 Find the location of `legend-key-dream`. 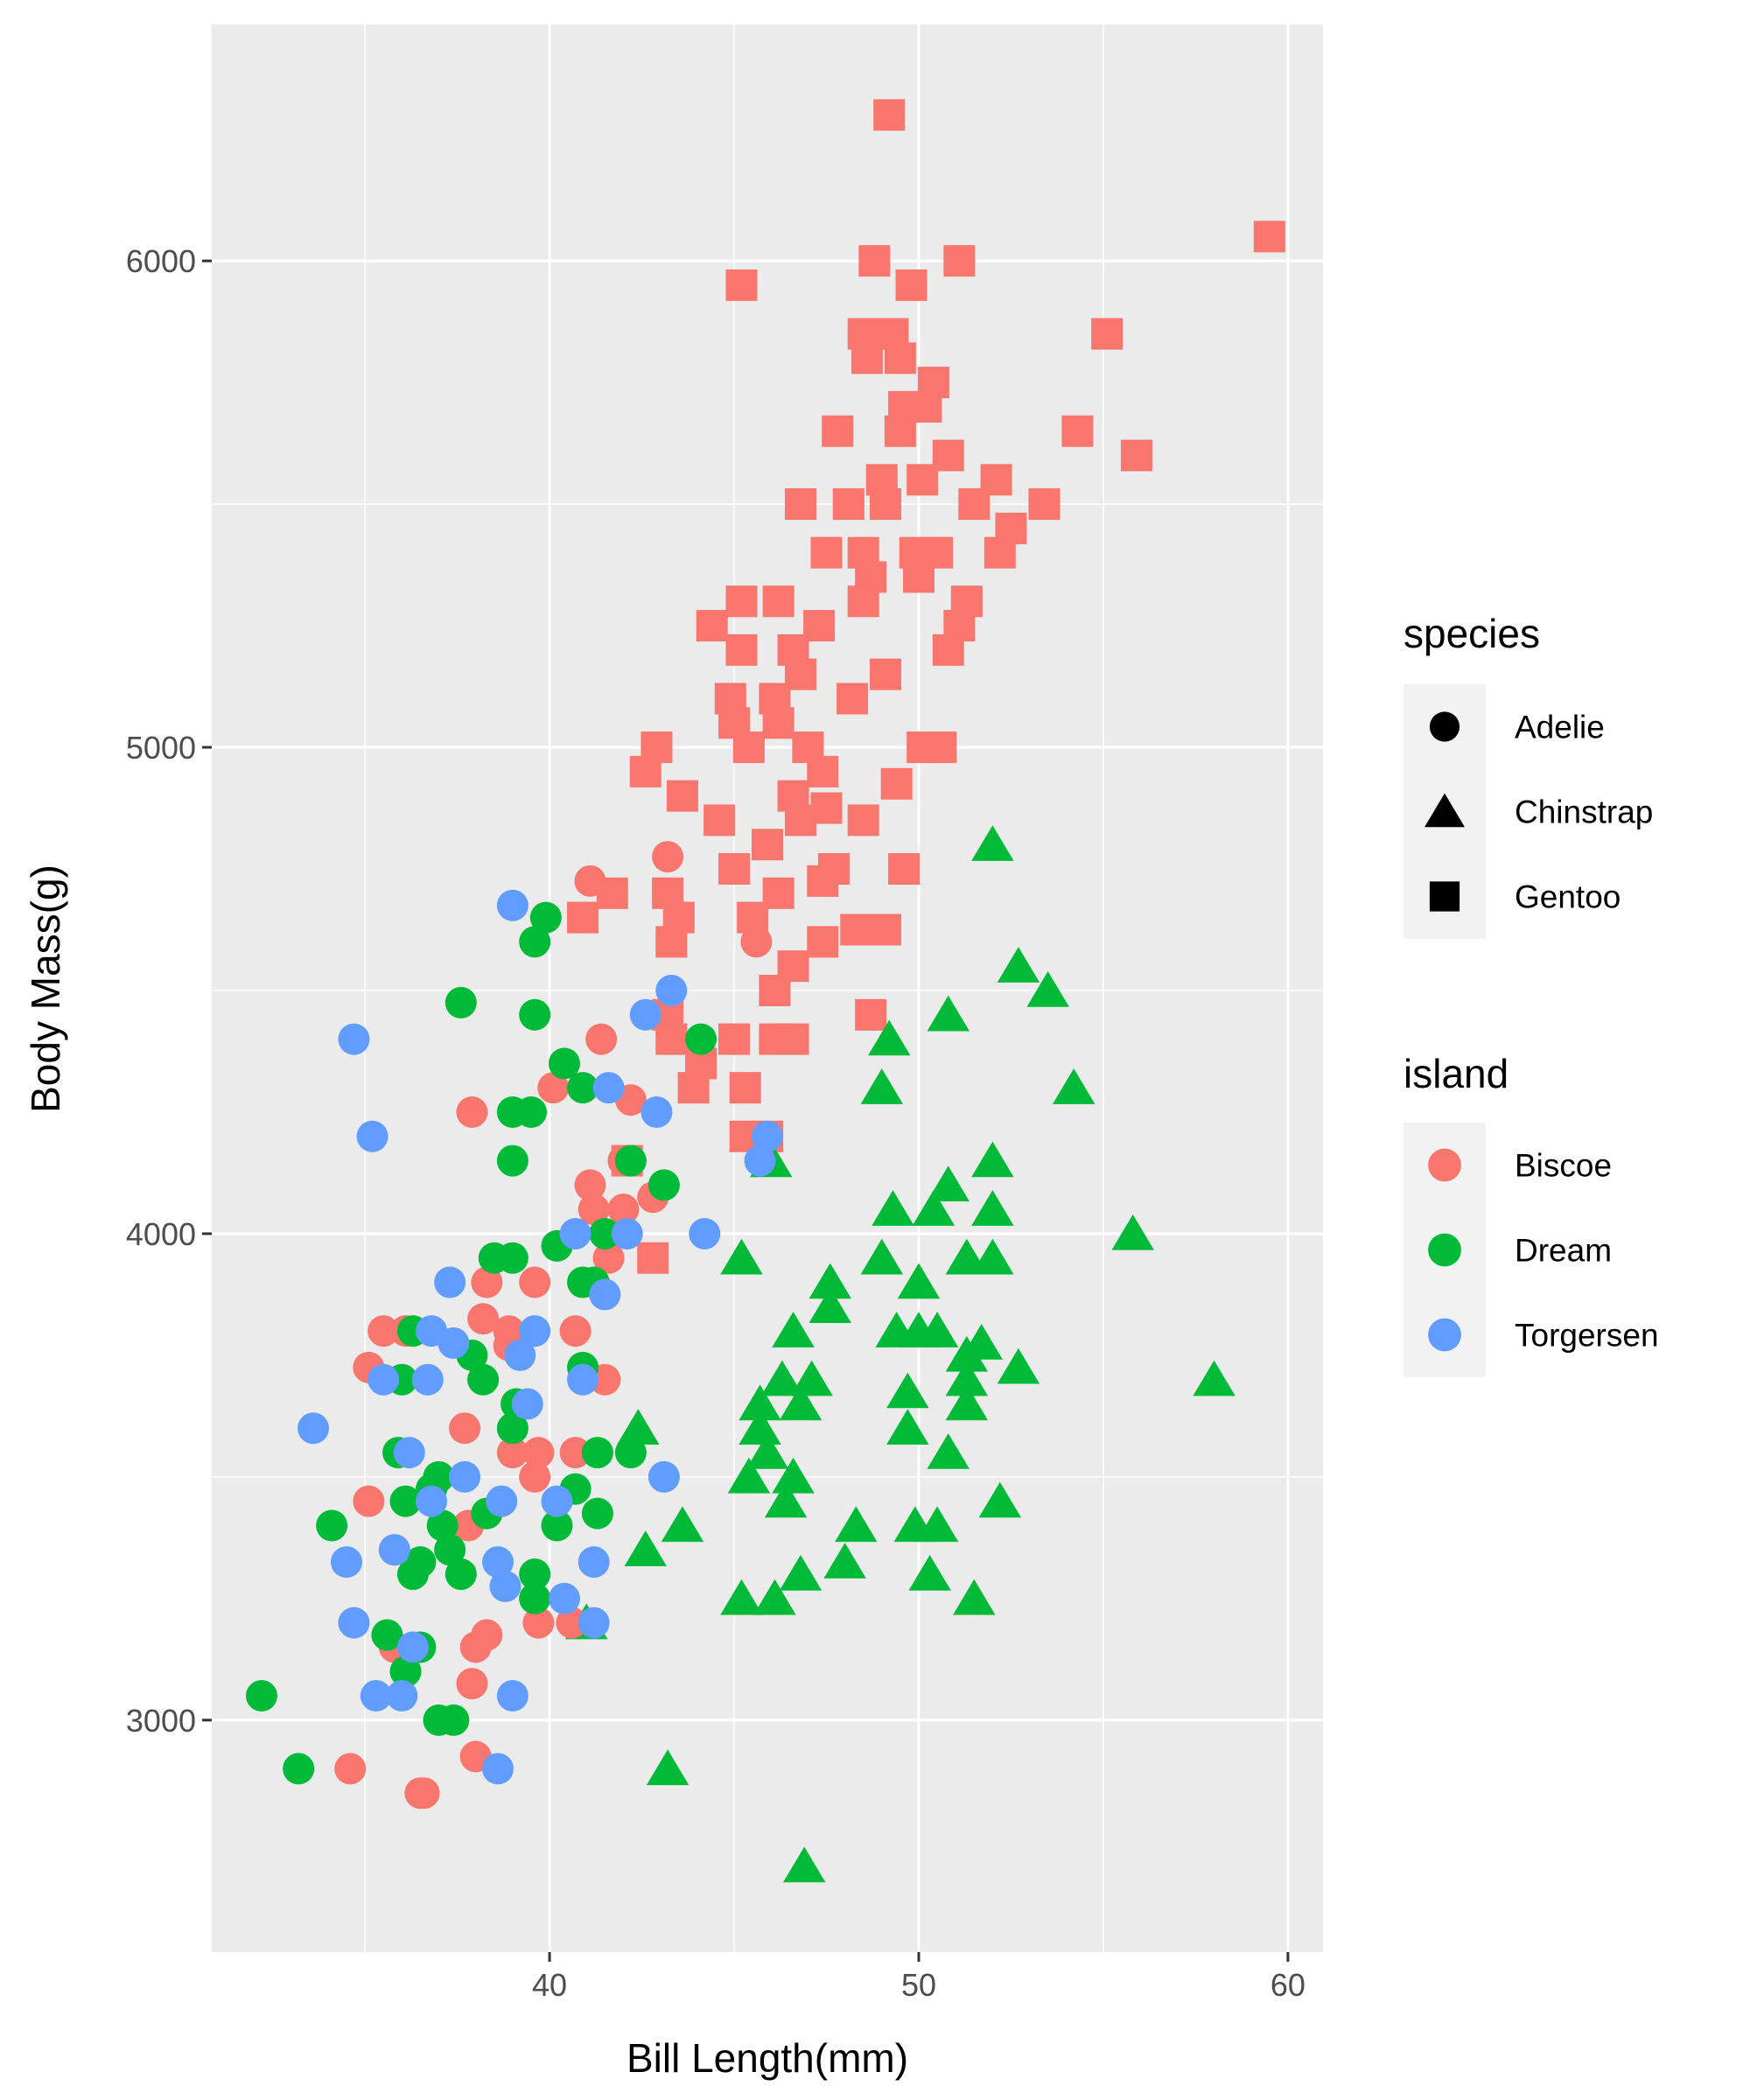

legend-key-dream is located at coordinates (1444, 1250).